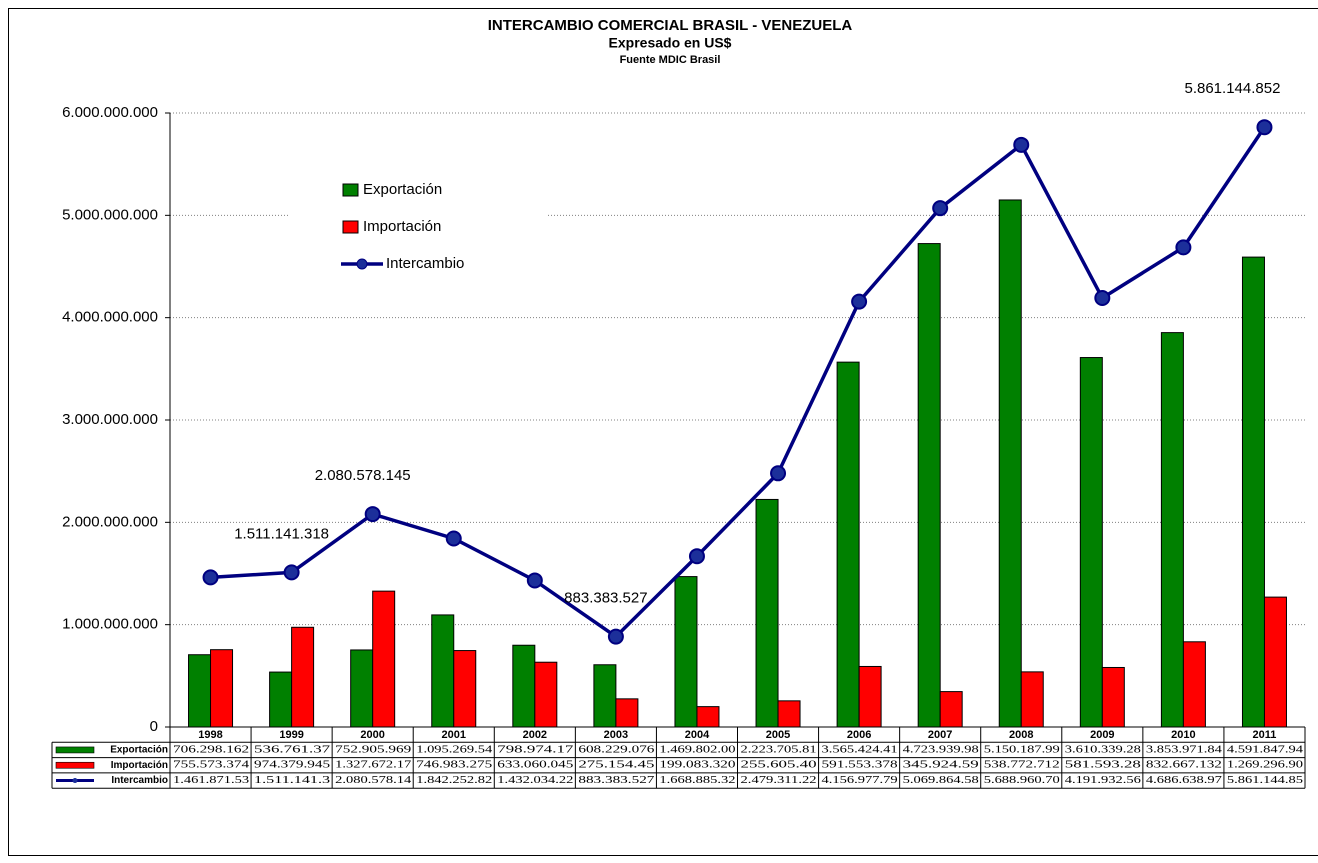 The height and width of the screenshot is (863, 1318). I want to click on legend-label: Exportación, so click(402, 189).